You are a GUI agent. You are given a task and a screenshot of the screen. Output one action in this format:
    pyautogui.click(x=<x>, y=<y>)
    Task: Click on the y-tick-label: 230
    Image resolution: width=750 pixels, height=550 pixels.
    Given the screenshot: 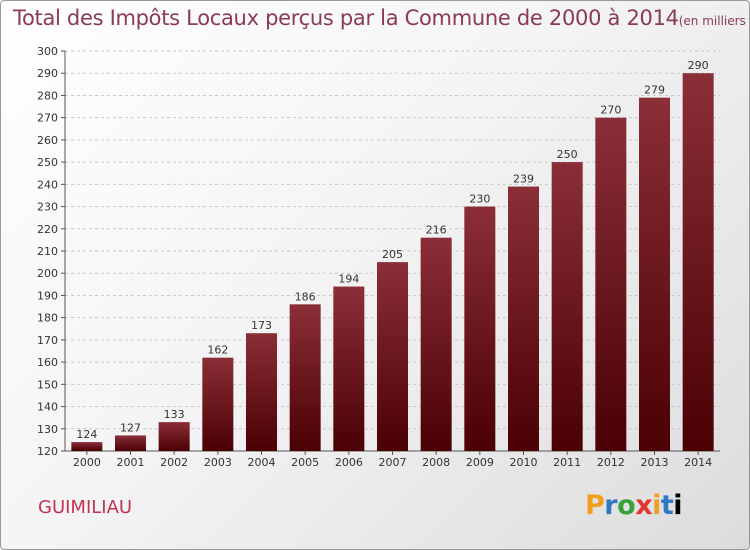 What is the action you would take?
    pyautogui.click(x=47, y=207)
    